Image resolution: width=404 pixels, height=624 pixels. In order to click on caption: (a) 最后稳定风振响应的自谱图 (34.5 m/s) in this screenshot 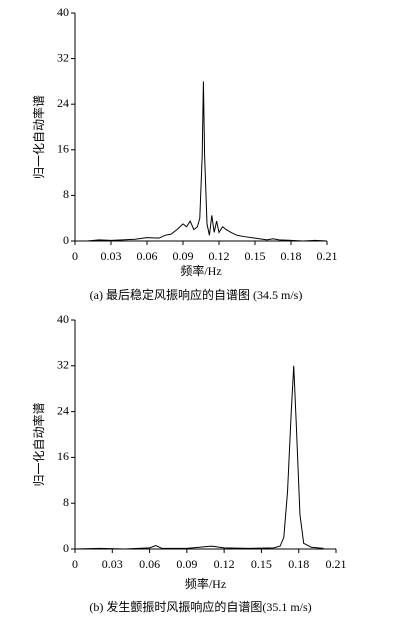, I will do `click(196, 294)`.